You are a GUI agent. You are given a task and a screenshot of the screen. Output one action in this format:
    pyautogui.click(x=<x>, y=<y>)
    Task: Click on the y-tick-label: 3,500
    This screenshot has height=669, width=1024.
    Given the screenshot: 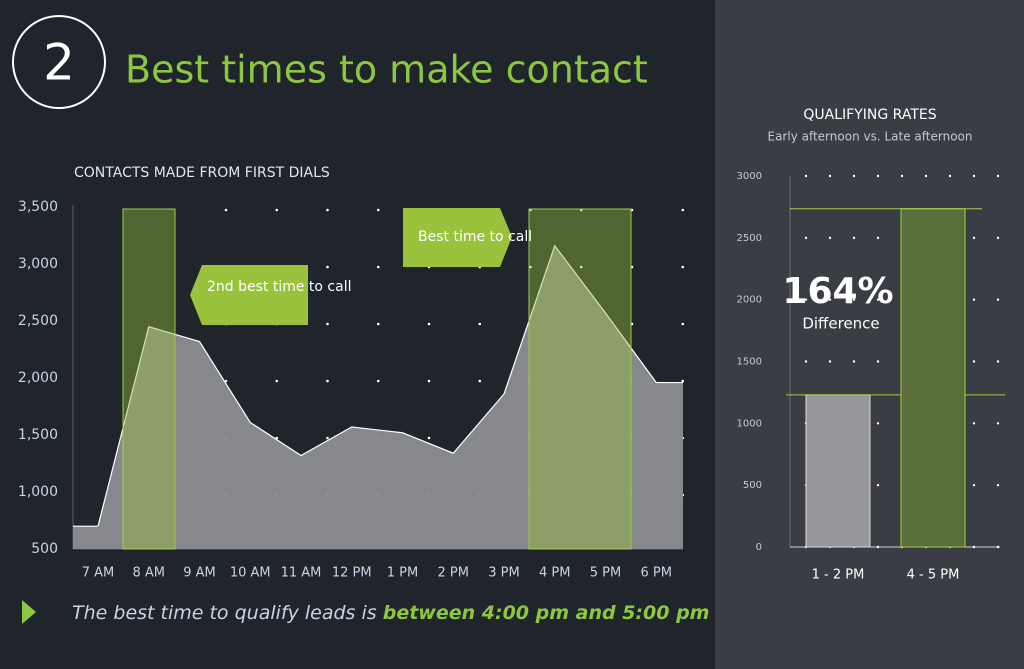 What is the action you would take?
    pyautogui.click(x=38, y=207)
    